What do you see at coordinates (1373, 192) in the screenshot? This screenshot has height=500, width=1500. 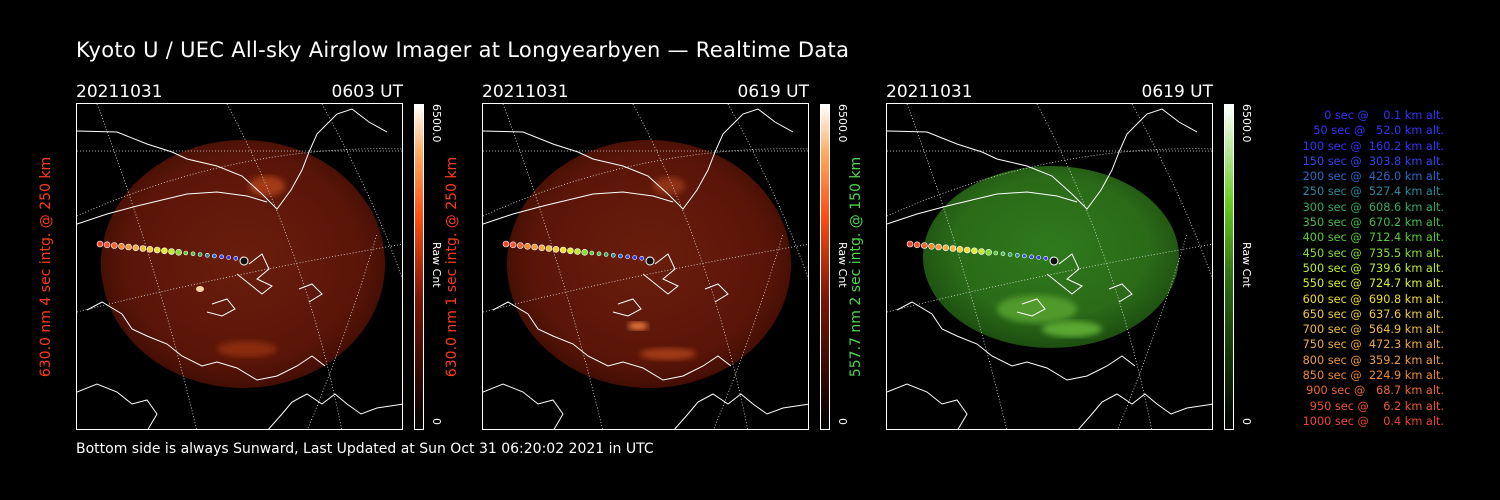 I see `legend-entry: 250 sec @ 527.4 km alt.` at bounding box center [1373, 192].